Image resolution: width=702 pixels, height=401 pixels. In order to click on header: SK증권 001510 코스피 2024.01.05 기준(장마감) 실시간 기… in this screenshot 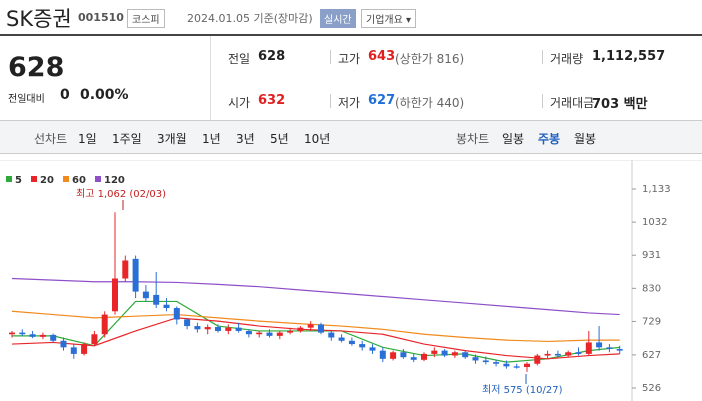, I will do `click(351, 18)`.